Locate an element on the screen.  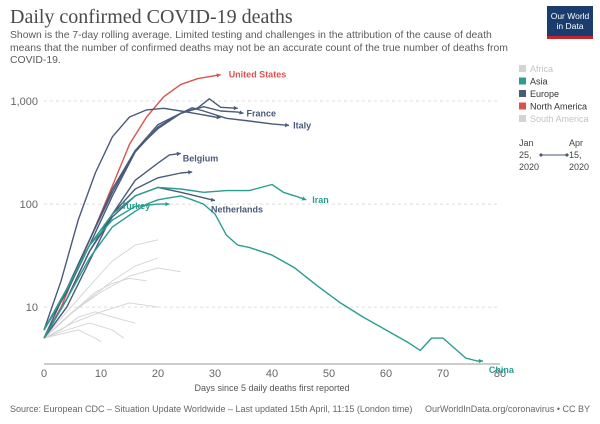
x-tick-label: 50 is located at coordinates (329, 374).